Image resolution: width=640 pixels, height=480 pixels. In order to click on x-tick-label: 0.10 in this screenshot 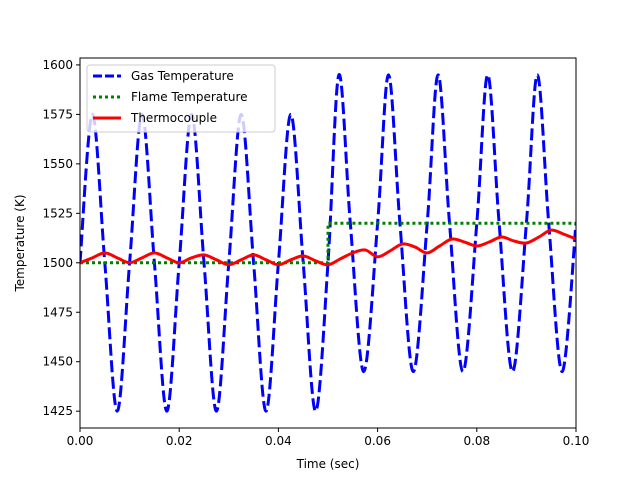, I will do `click(576, 441)`.